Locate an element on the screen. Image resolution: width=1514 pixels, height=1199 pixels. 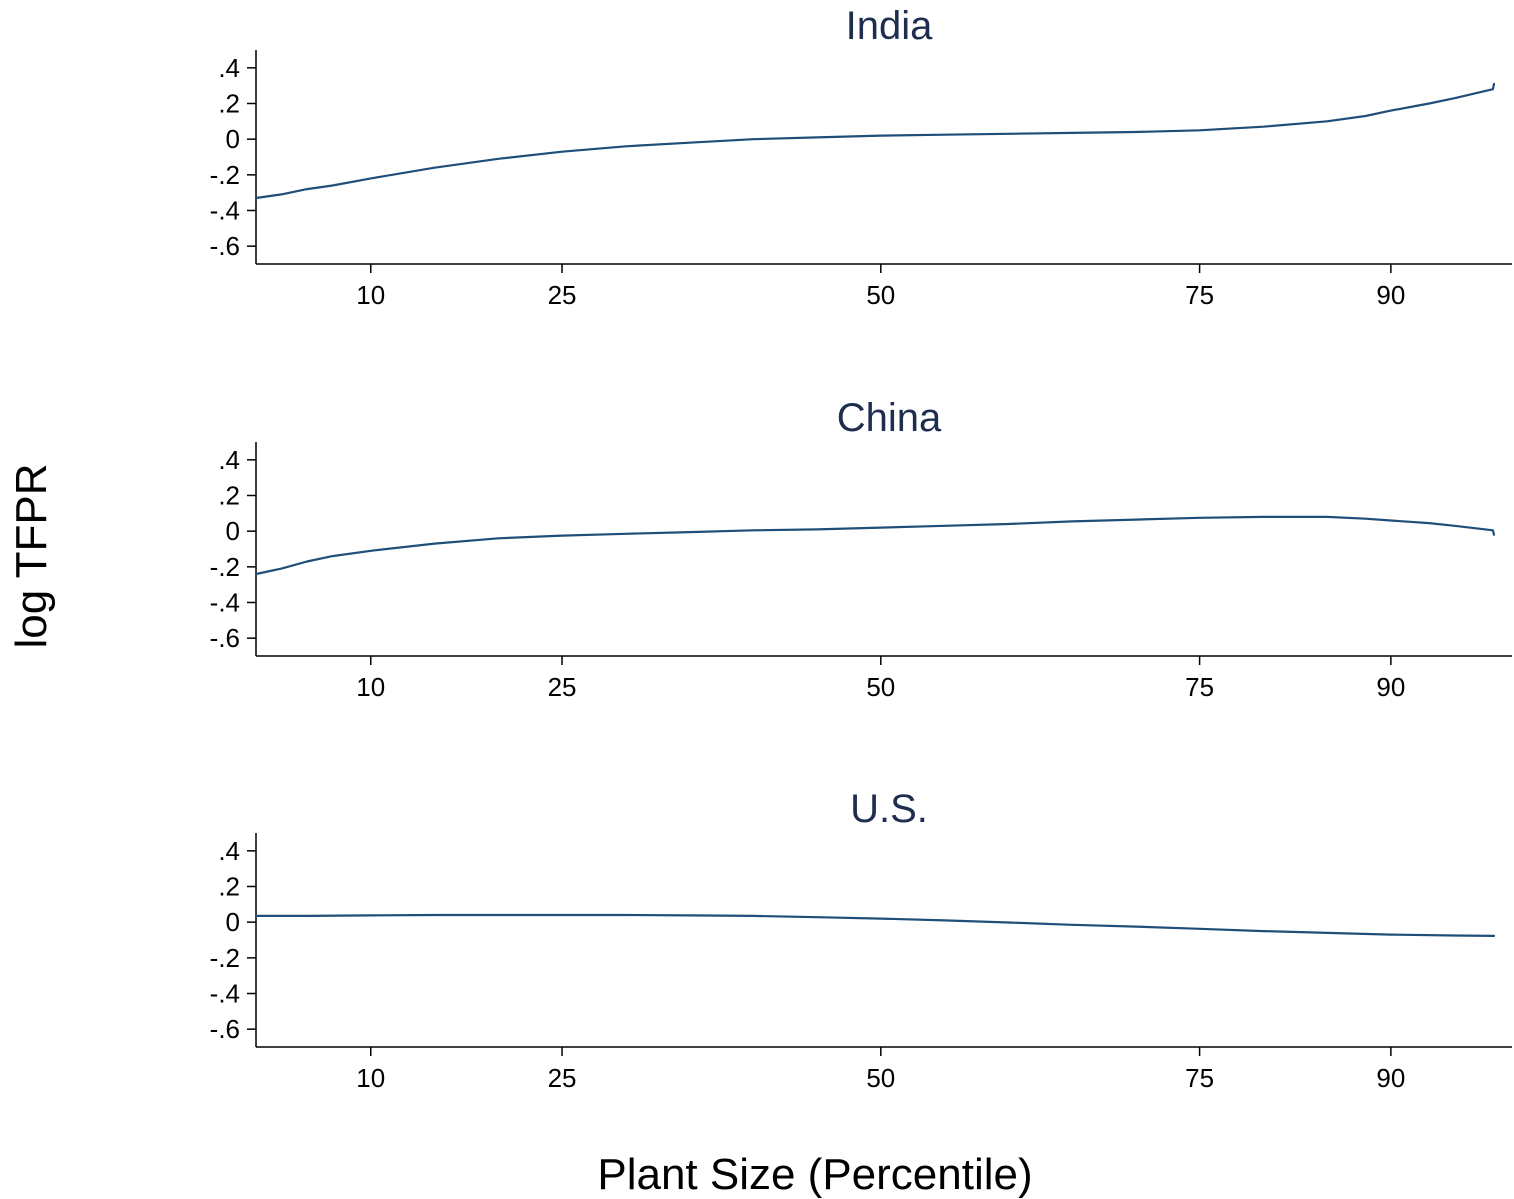
panel-title: China is located at coordinates (889, 418).